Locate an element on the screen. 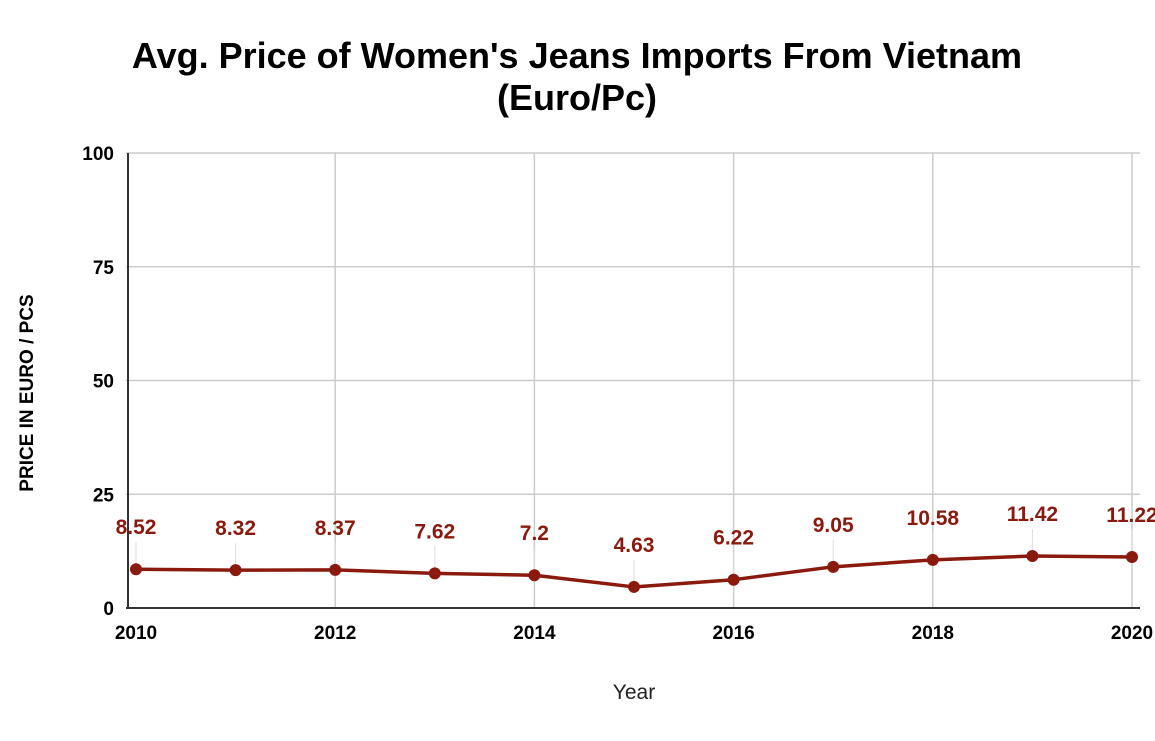  x-tick-label: 2020 is located at coordinates (1132, 633).